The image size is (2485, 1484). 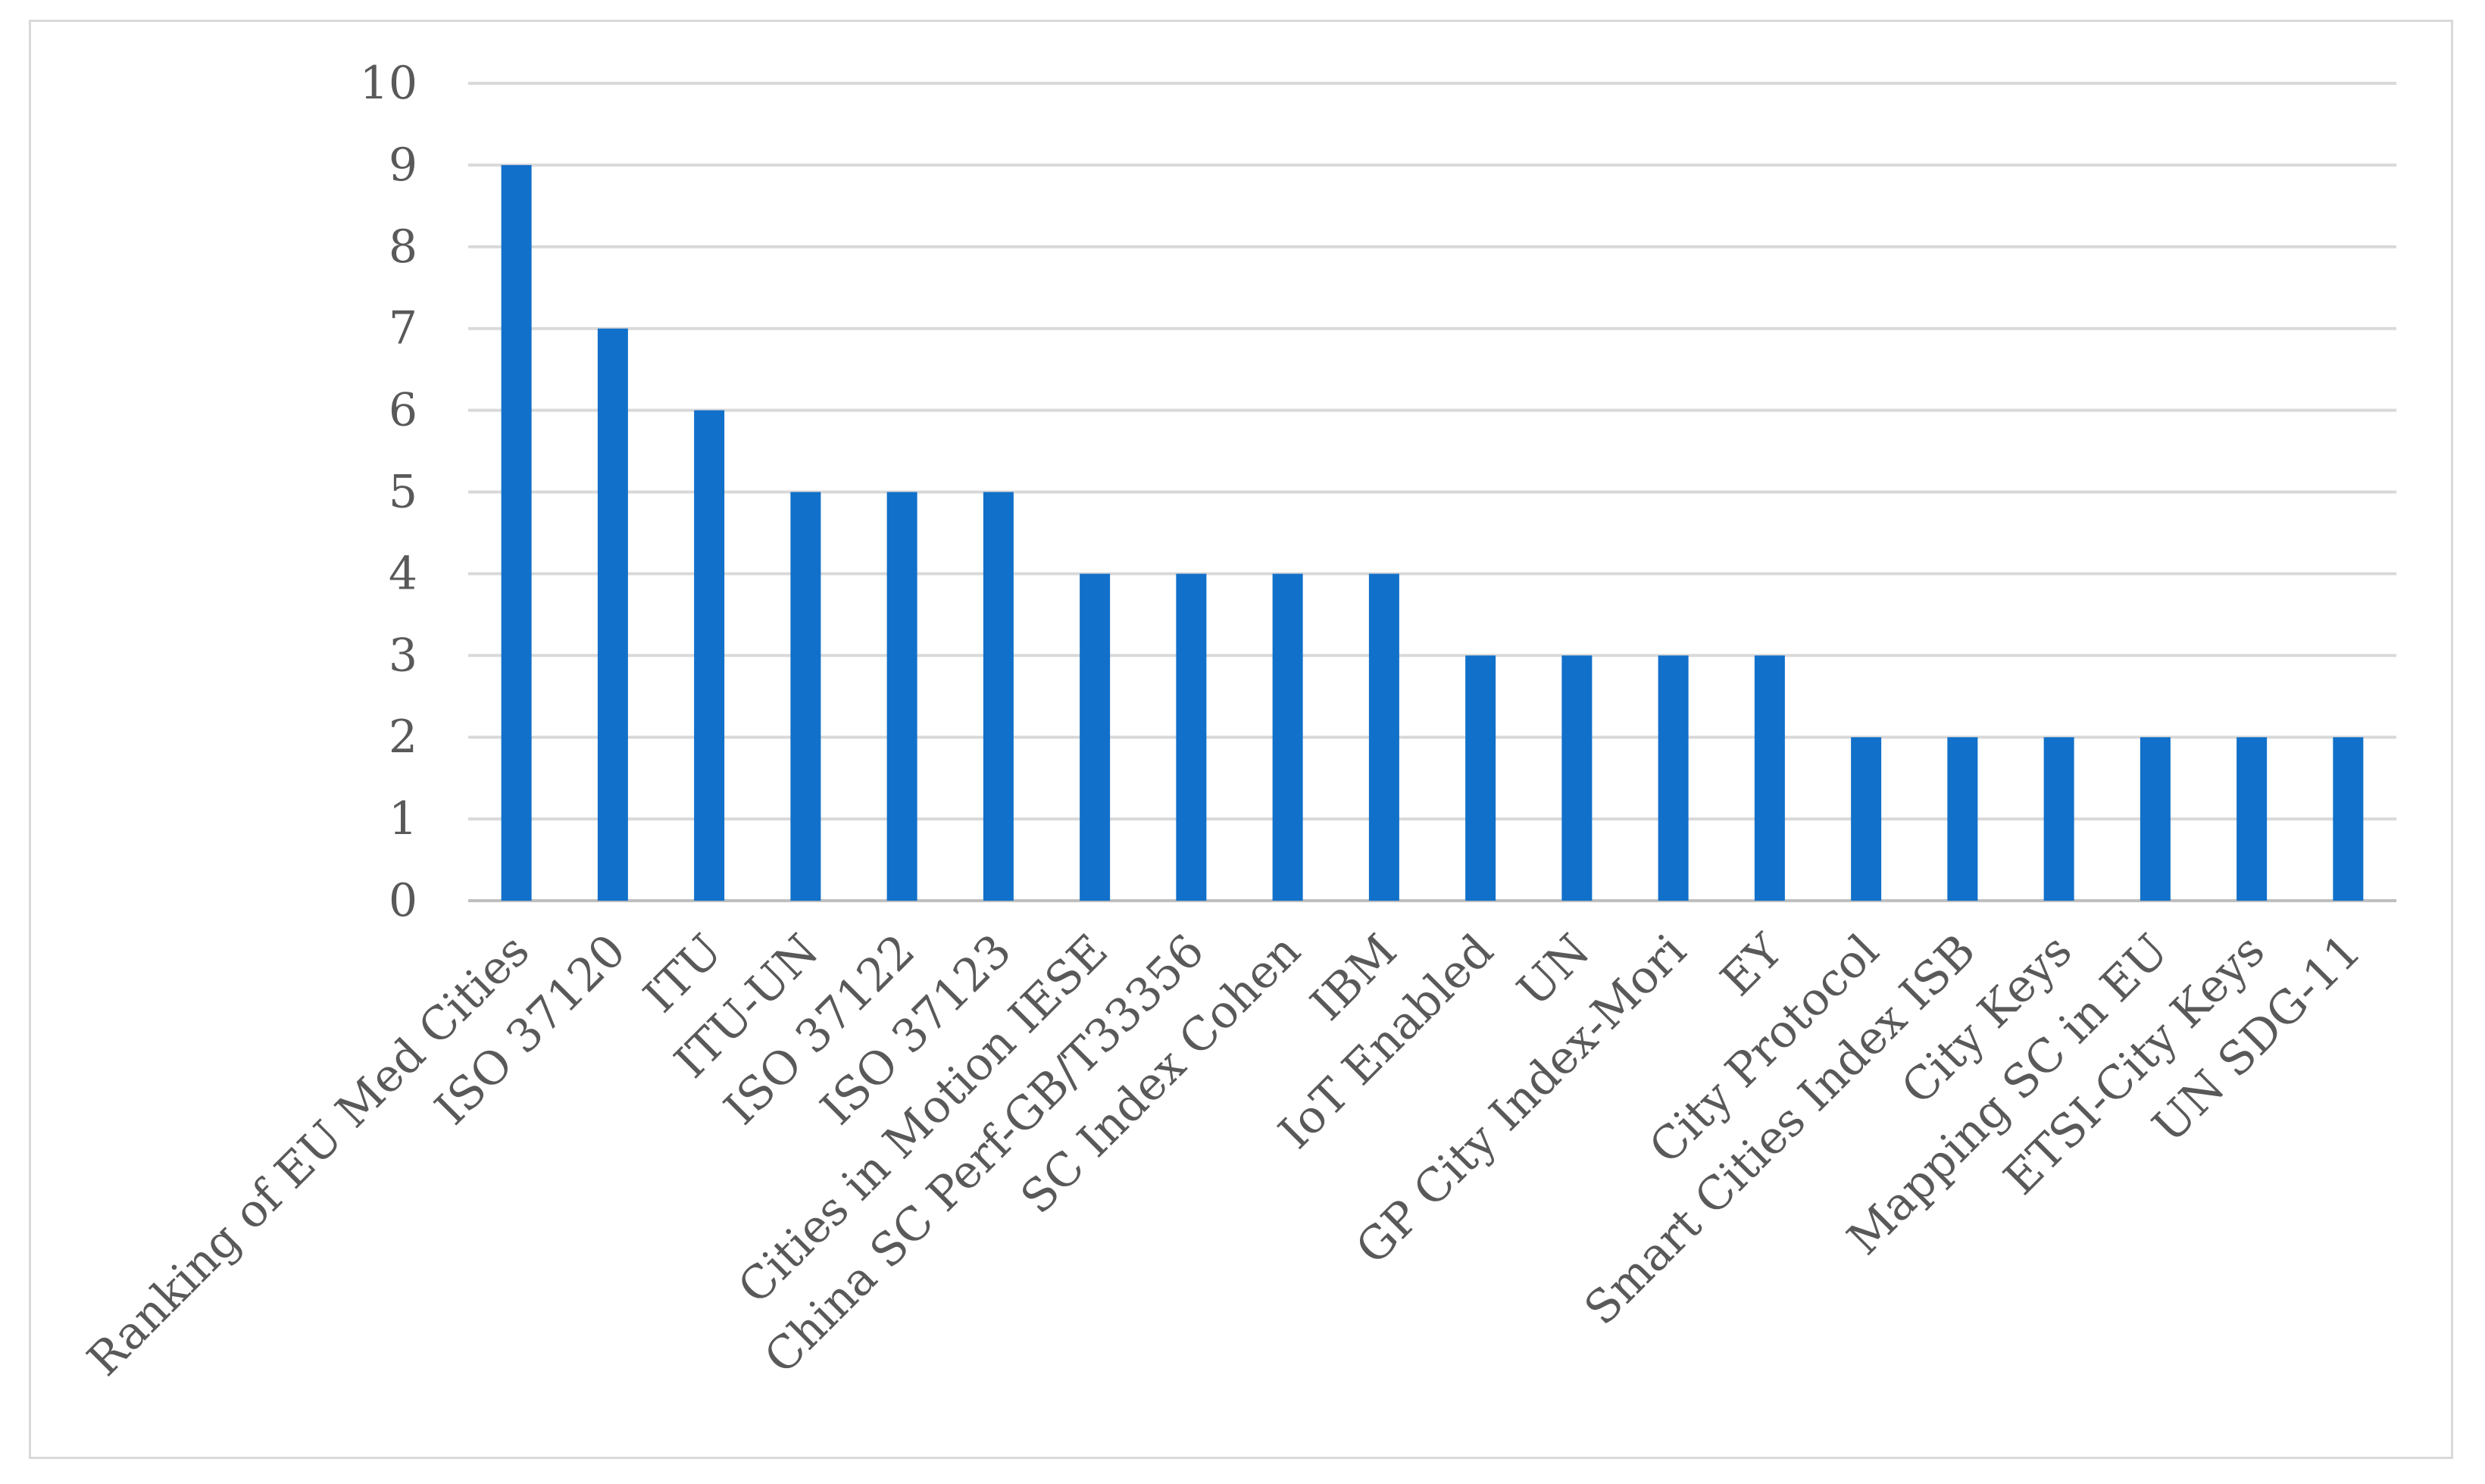 What do you see at coordinates (403, 655) in the screenshot?
I see `y-tick-label: 3` at bounding box center [403, 655].